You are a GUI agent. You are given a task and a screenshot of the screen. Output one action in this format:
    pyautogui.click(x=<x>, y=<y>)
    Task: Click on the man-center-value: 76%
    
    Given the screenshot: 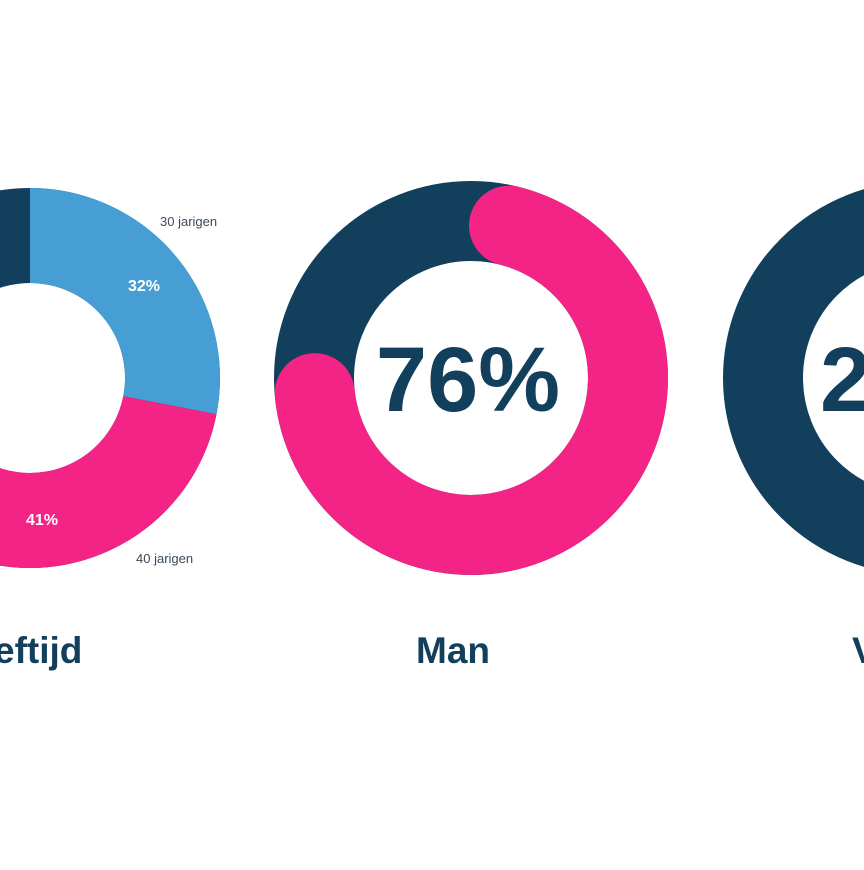 What is the action you would take?
    pyautogui.click(x=468, y=380)
    